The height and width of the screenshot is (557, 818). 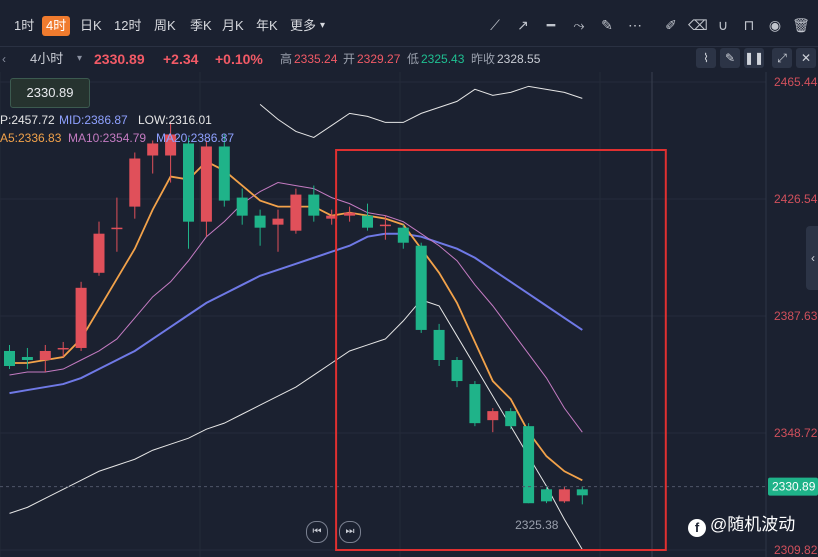 I want to click on jump-end-icon: ⏭, so click(x=350, y=532).